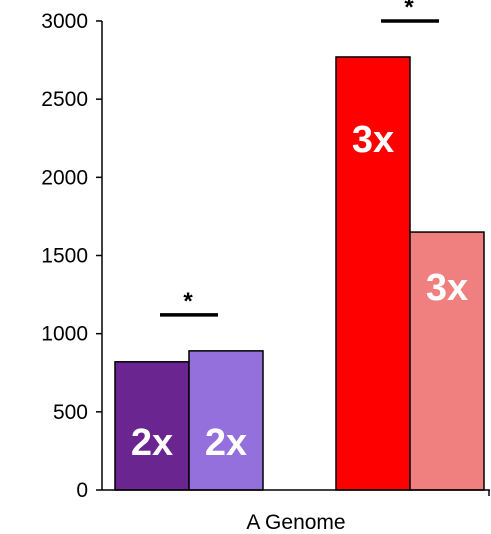 The width and height of the screenshot is (491, 534). Describe the element at coordinates (64, 177) in the screenshot. I see `y-tick-label: 2000` at that location.